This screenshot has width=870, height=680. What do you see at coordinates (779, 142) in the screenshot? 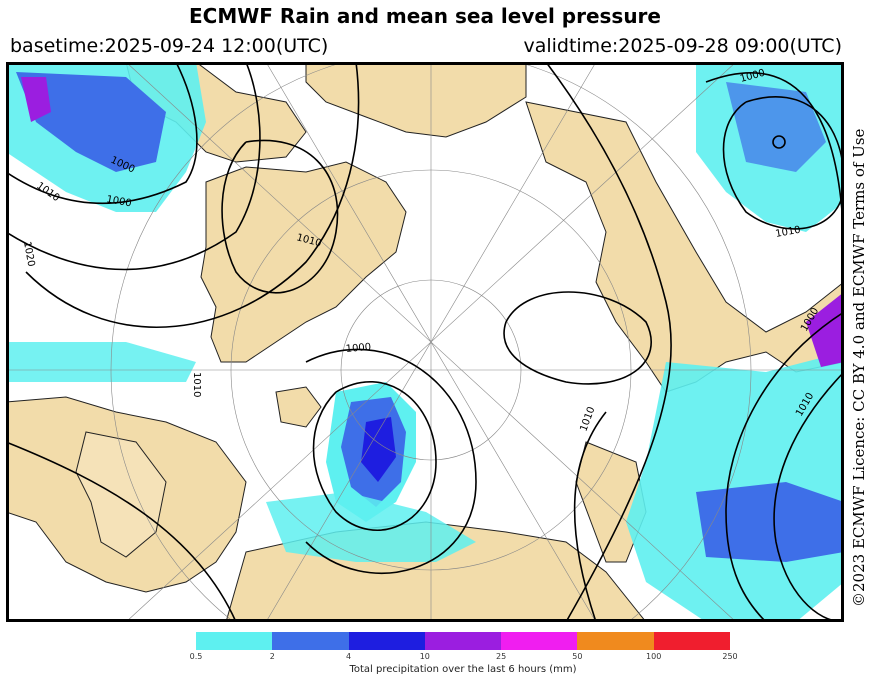
I see `low-pressure-center` at bounding box center [779, 142].